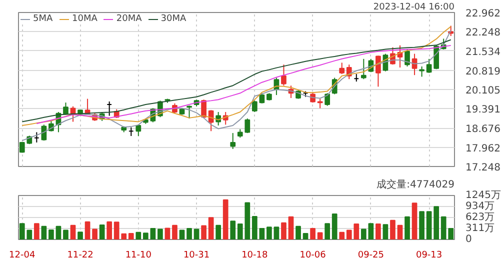 This screenshot has width=503, height=262. I want to click on x-tick-label: 12-04, so click(22, 255).